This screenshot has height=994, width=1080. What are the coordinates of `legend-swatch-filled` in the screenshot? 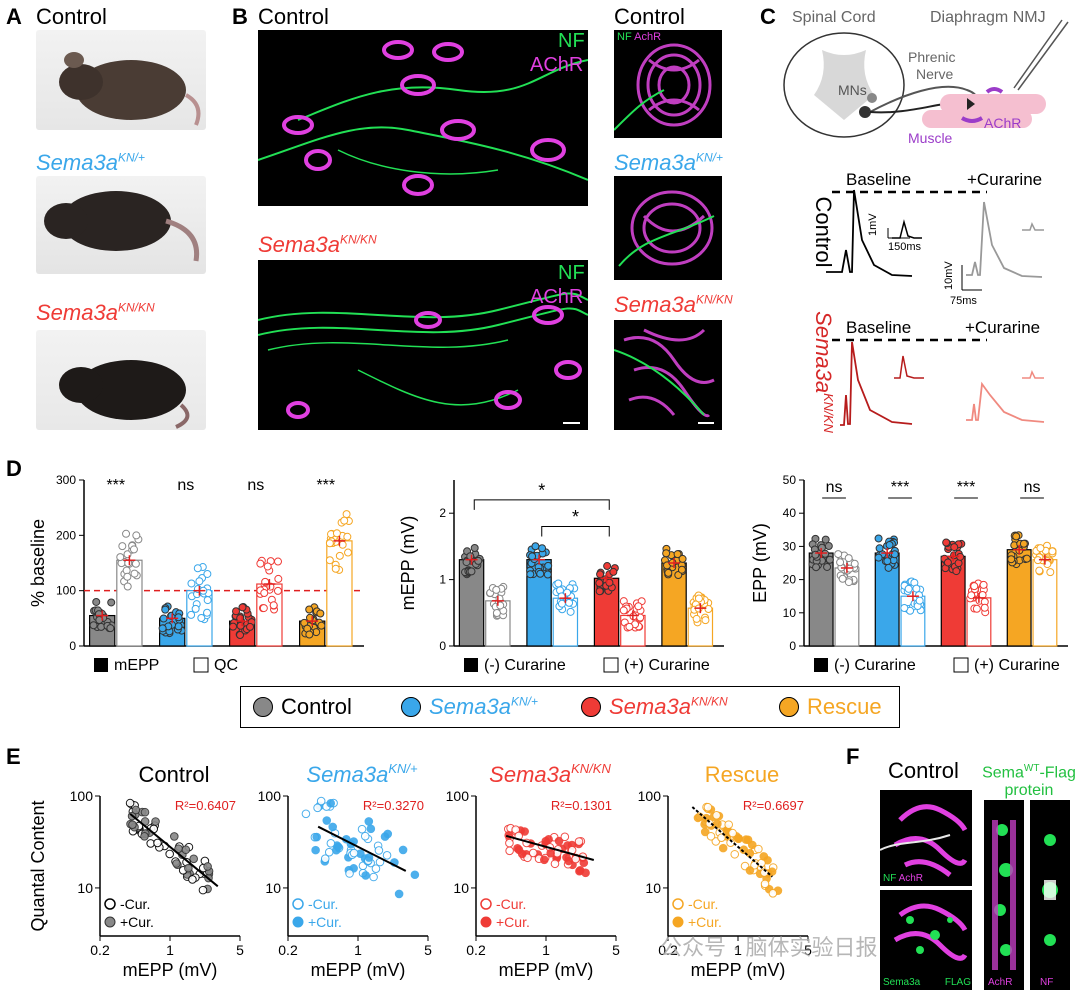 It's located at (821, 665).